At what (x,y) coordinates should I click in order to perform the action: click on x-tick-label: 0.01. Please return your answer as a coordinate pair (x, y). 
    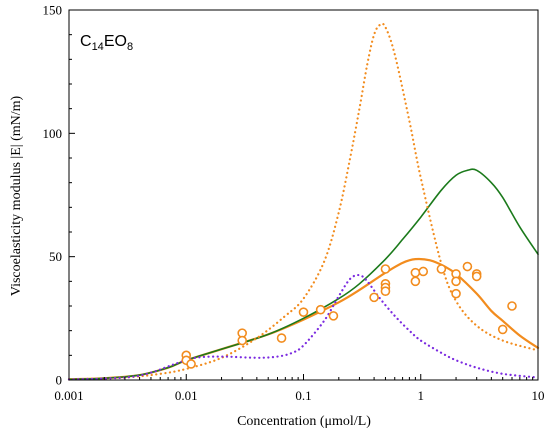
    Looking at the image, I should click on (186, 395).